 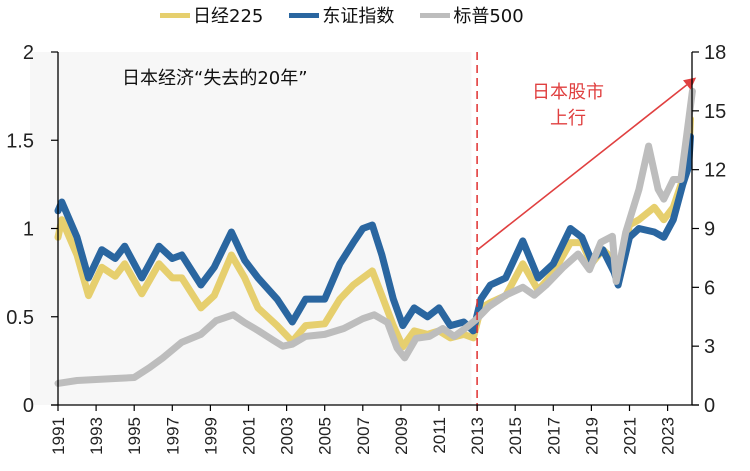 I want to click on right-tick-label: 9, so click(x=709, y=230).